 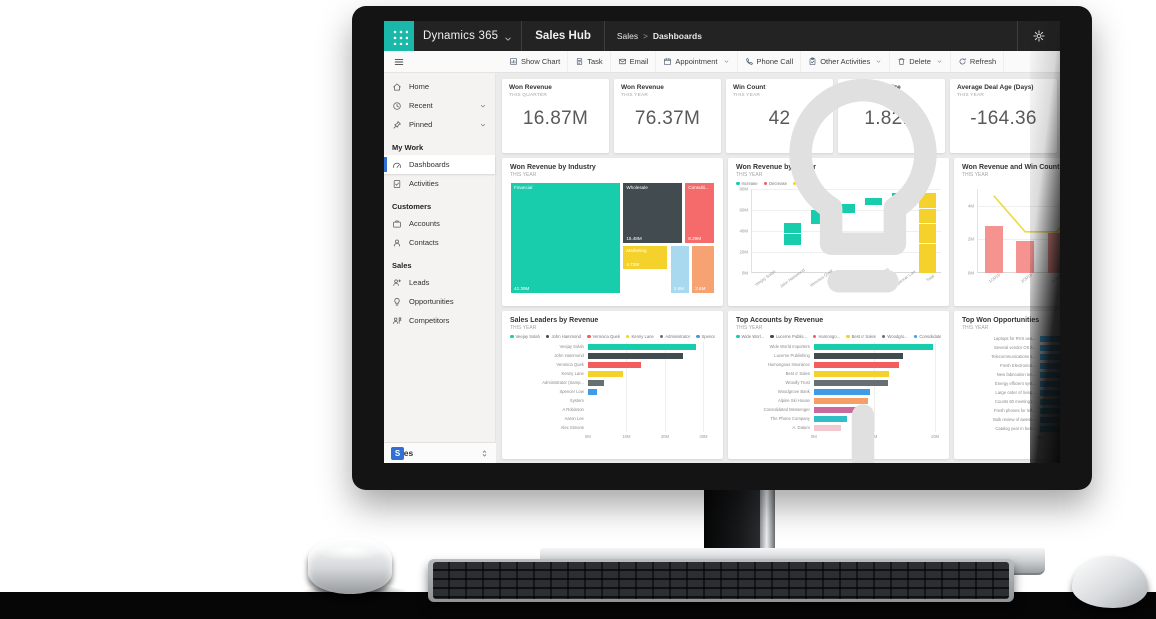 I want to click on bar-row-label: A Robinson, so click(x=573, y=409).